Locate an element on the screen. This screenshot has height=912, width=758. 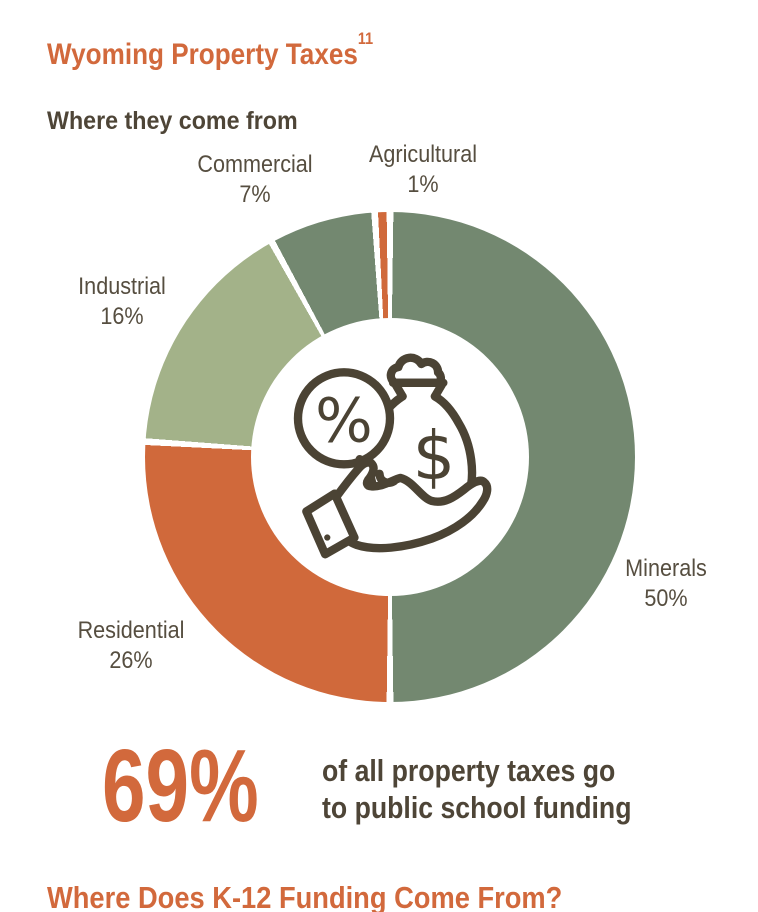
money-hand-icon: $ % is located at coordinates (392, 456).